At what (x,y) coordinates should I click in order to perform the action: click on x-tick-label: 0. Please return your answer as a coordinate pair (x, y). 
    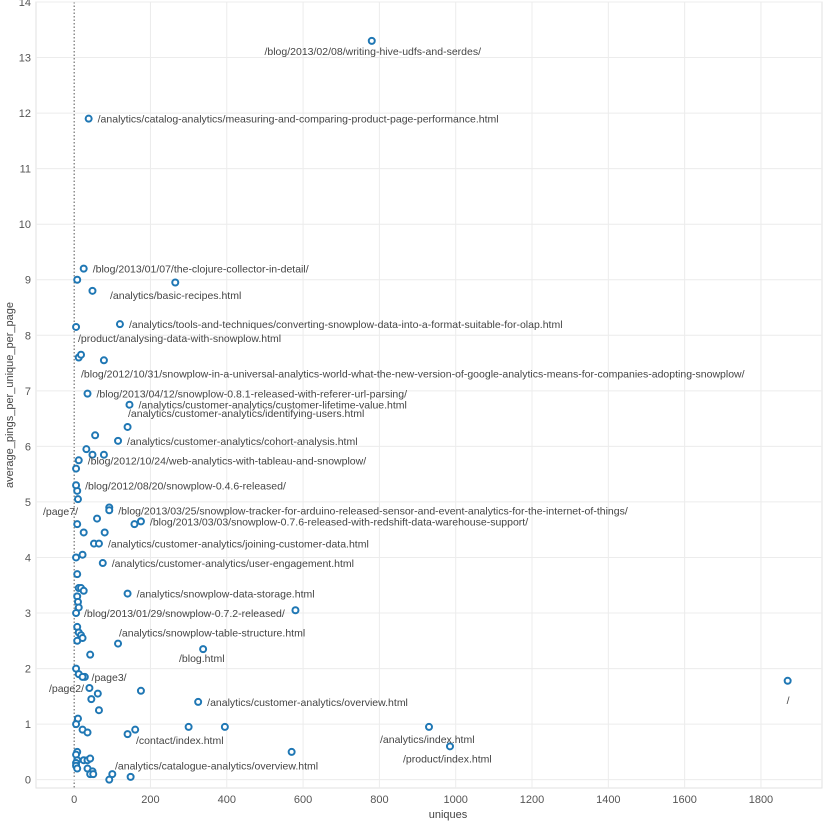
    Looking at the image, I should click on (74, 800).